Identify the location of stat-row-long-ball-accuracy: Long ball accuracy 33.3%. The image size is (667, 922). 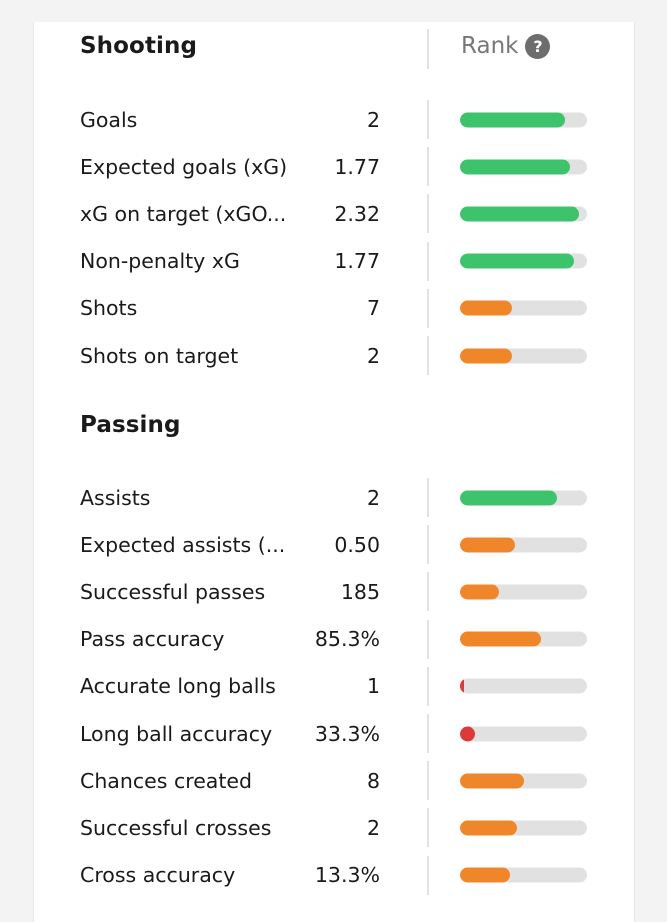
(333, 733).